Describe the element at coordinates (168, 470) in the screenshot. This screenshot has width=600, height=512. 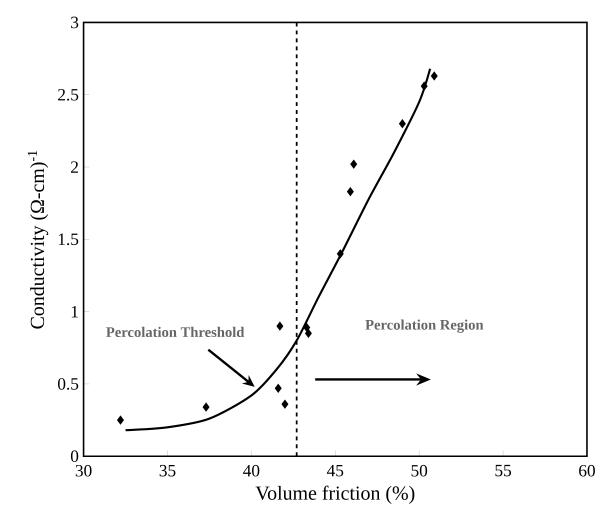
I see `x-tick-label: 35` at that location.